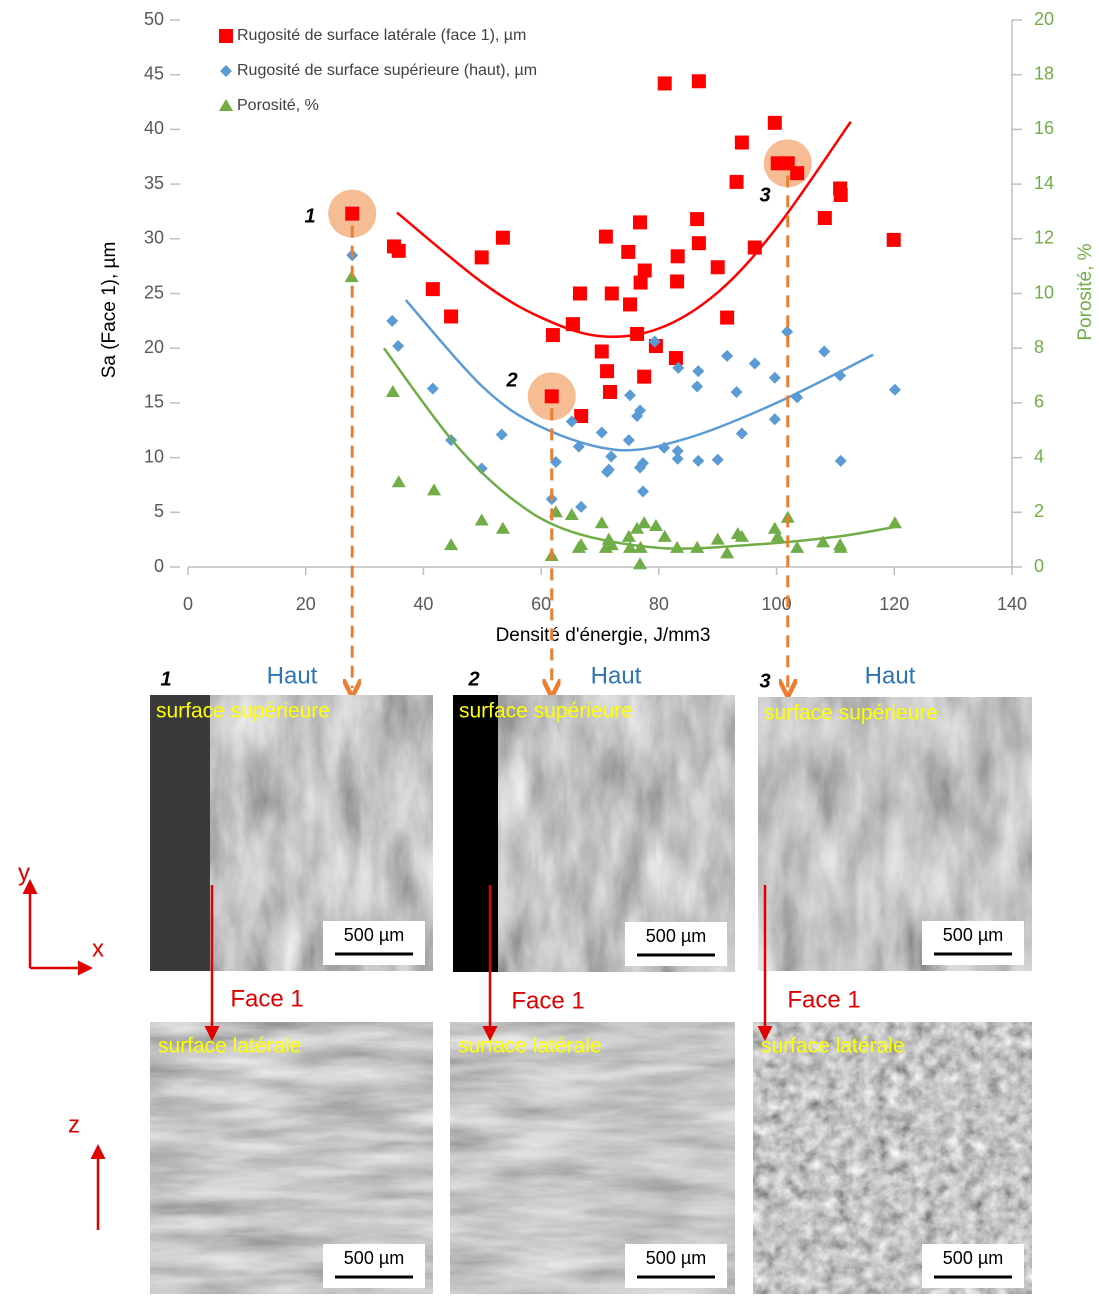 The height and width of the screenshot is (1299, 1099). What do you see at coordinates (154, 347) in the screenshot?
I see `y-tick-label: 20` at bounding box center [154, 347].